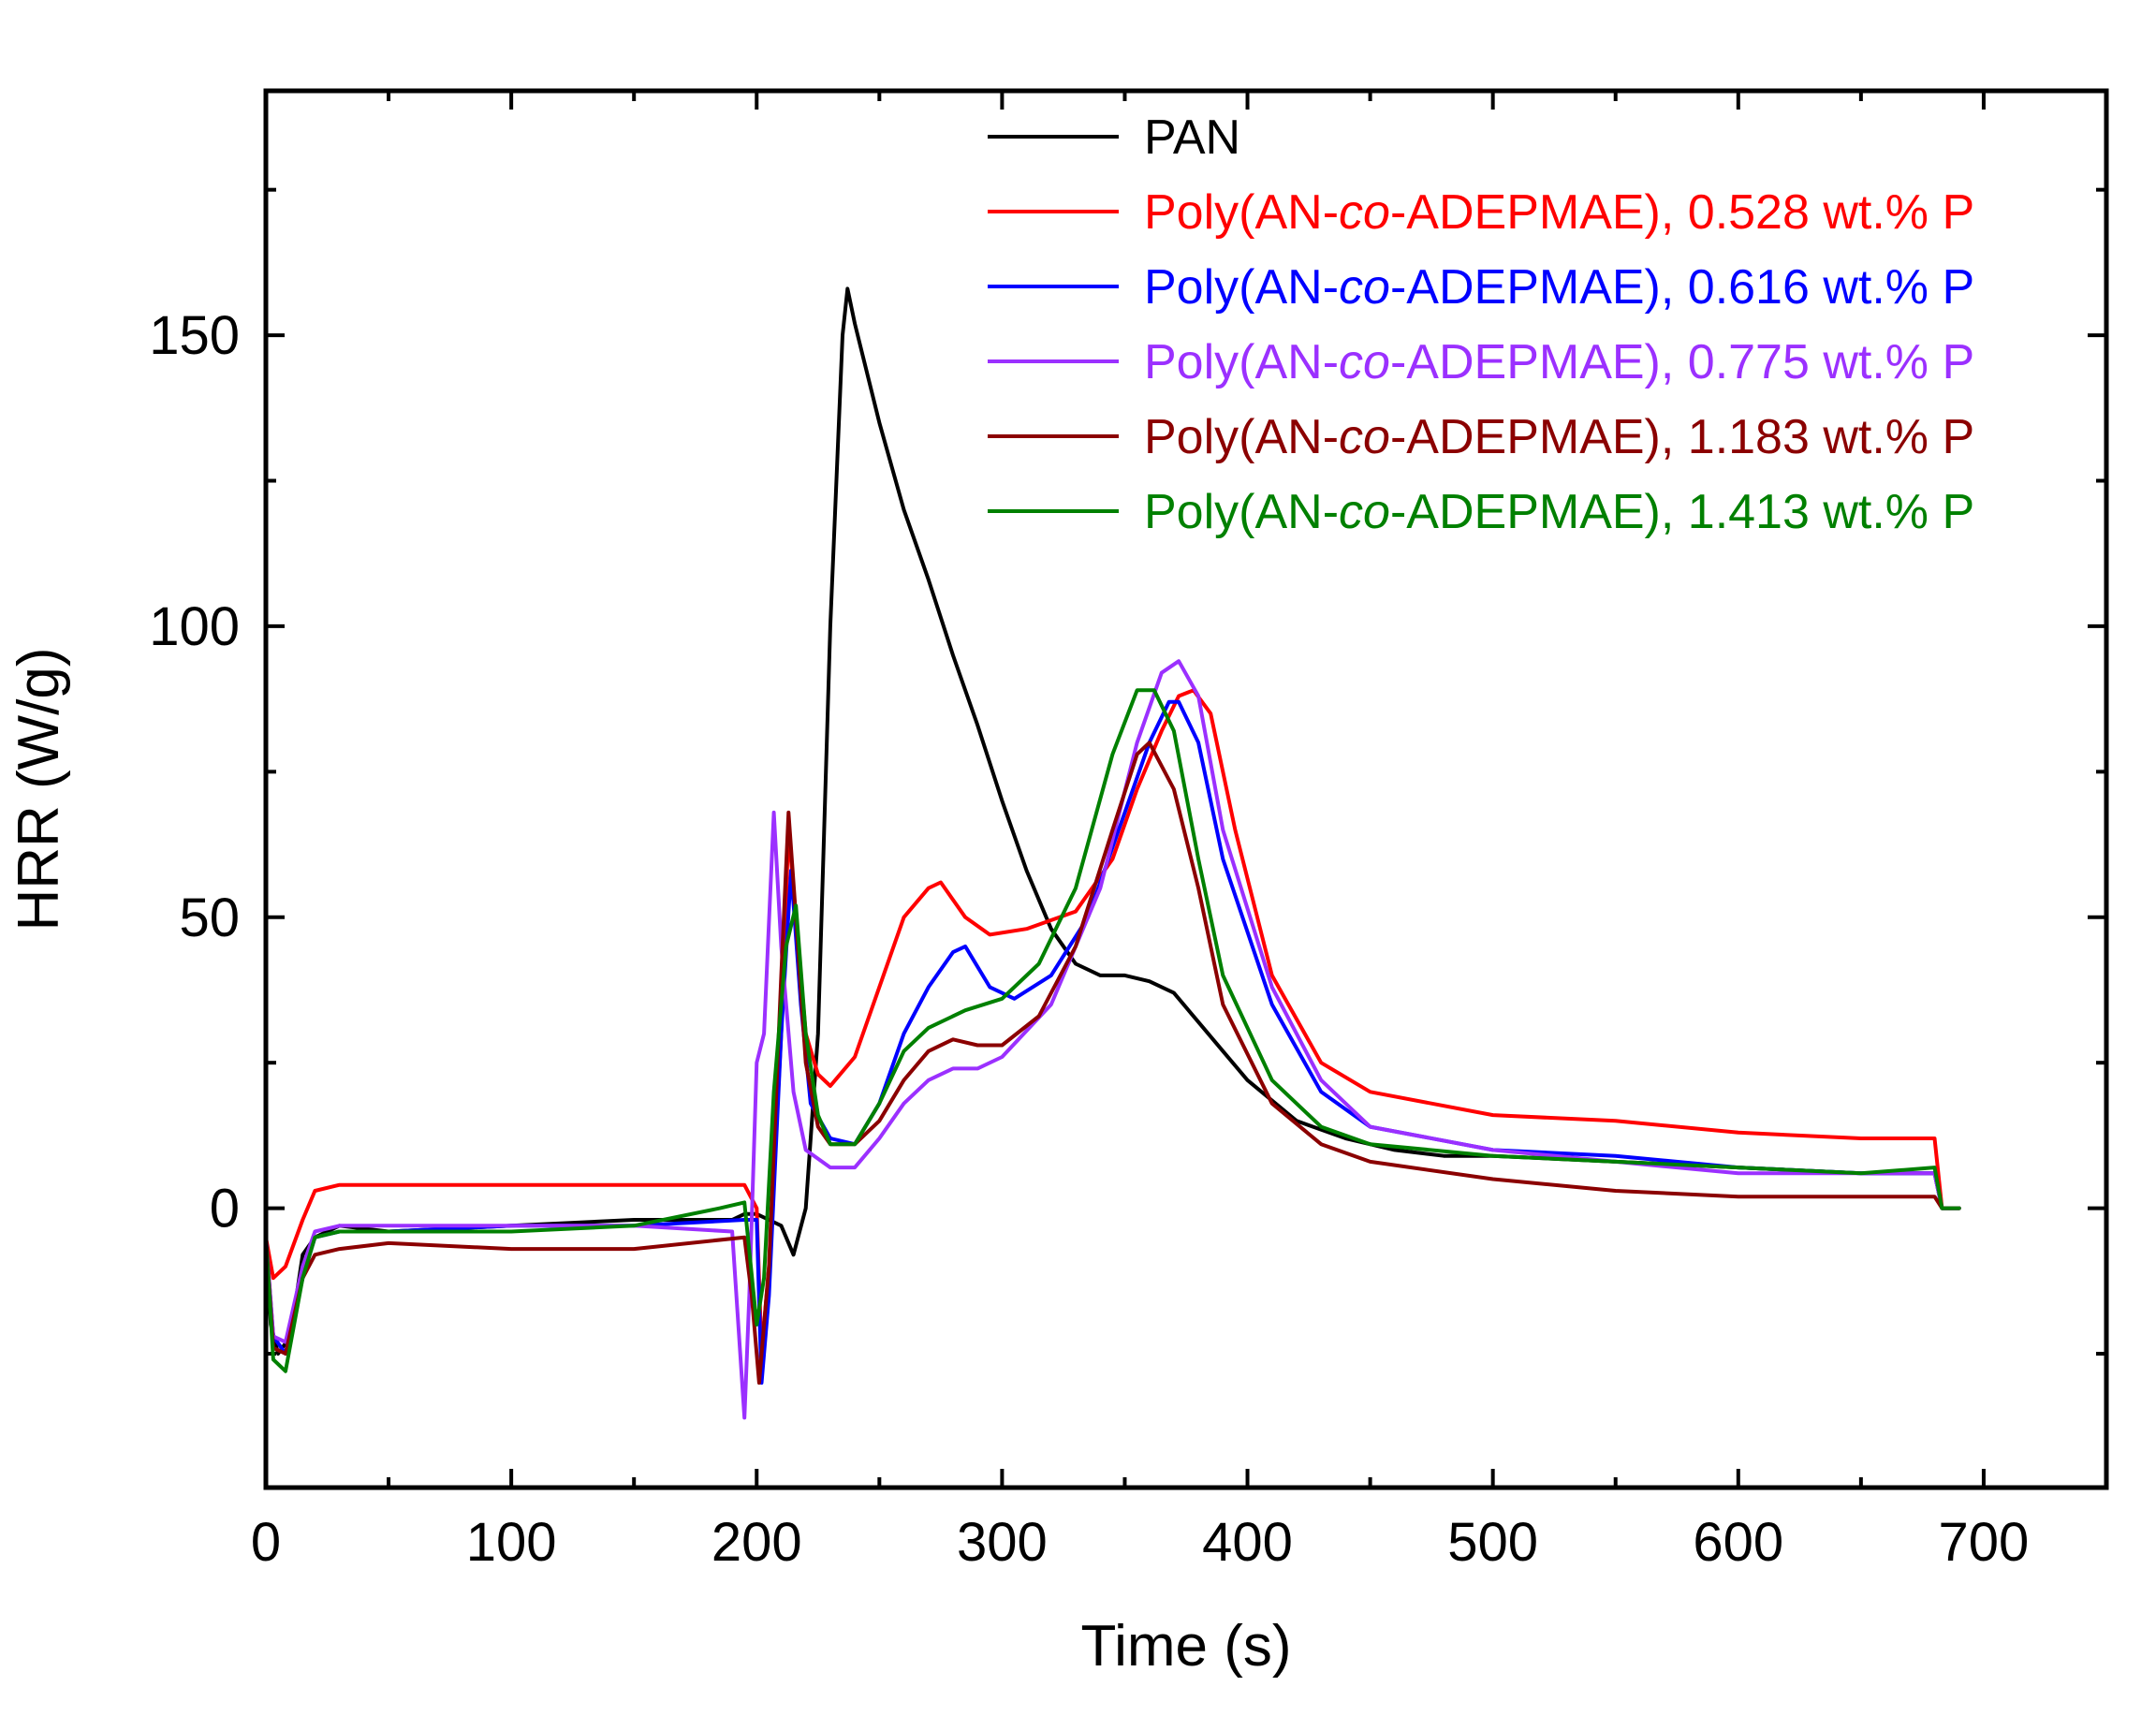 The width and height of the screenshot is (2156, 1716). I want to click on x-tick-label: 100, so click(511, 1542).